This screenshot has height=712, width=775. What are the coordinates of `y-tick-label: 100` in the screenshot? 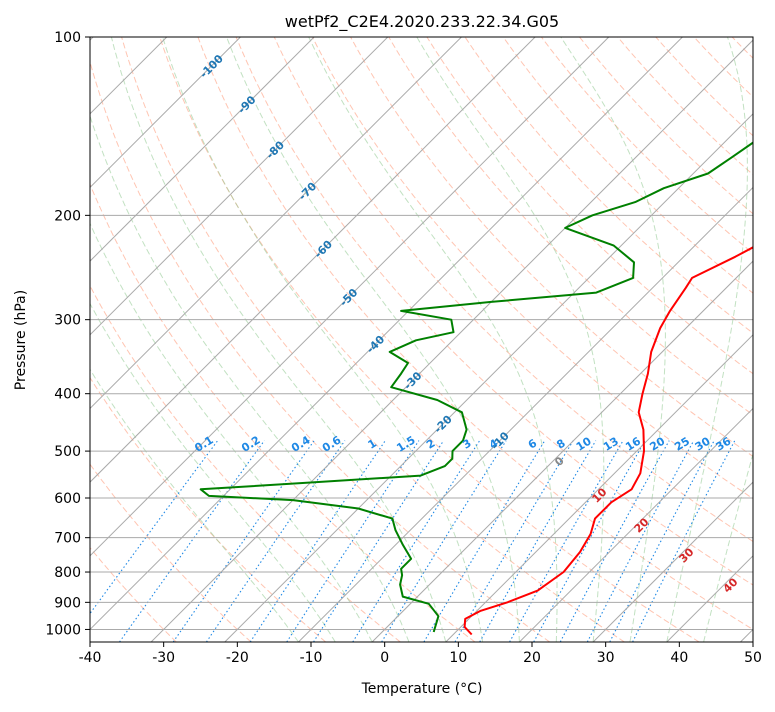 It's located at (67, 38).